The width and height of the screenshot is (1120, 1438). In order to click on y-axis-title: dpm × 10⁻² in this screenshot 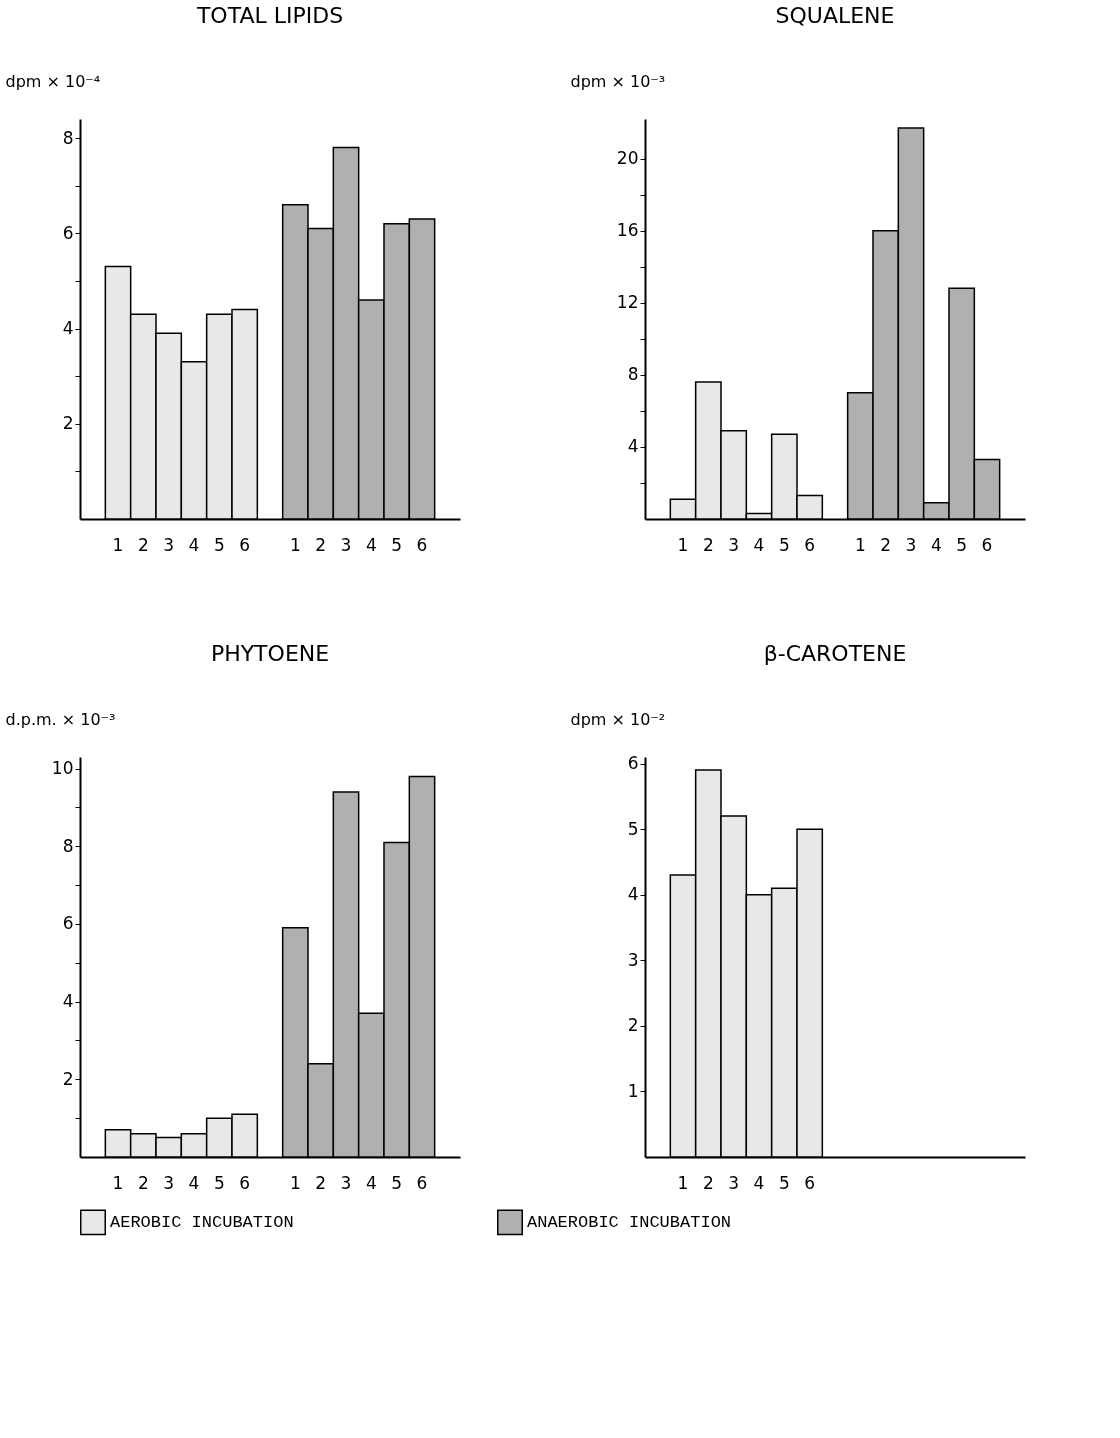, I will do `click(618, 719)`.